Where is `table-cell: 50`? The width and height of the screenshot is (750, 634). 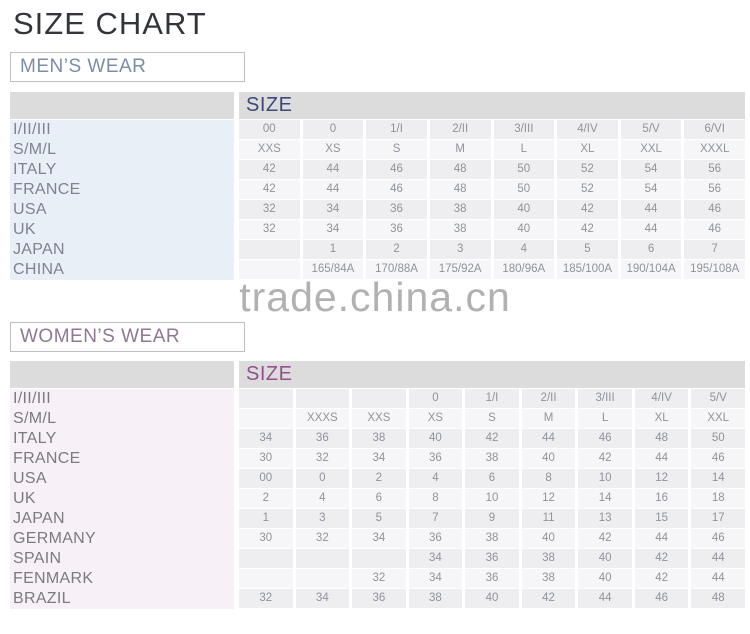 table-cell: 50 is located at coordinates (524, 189).